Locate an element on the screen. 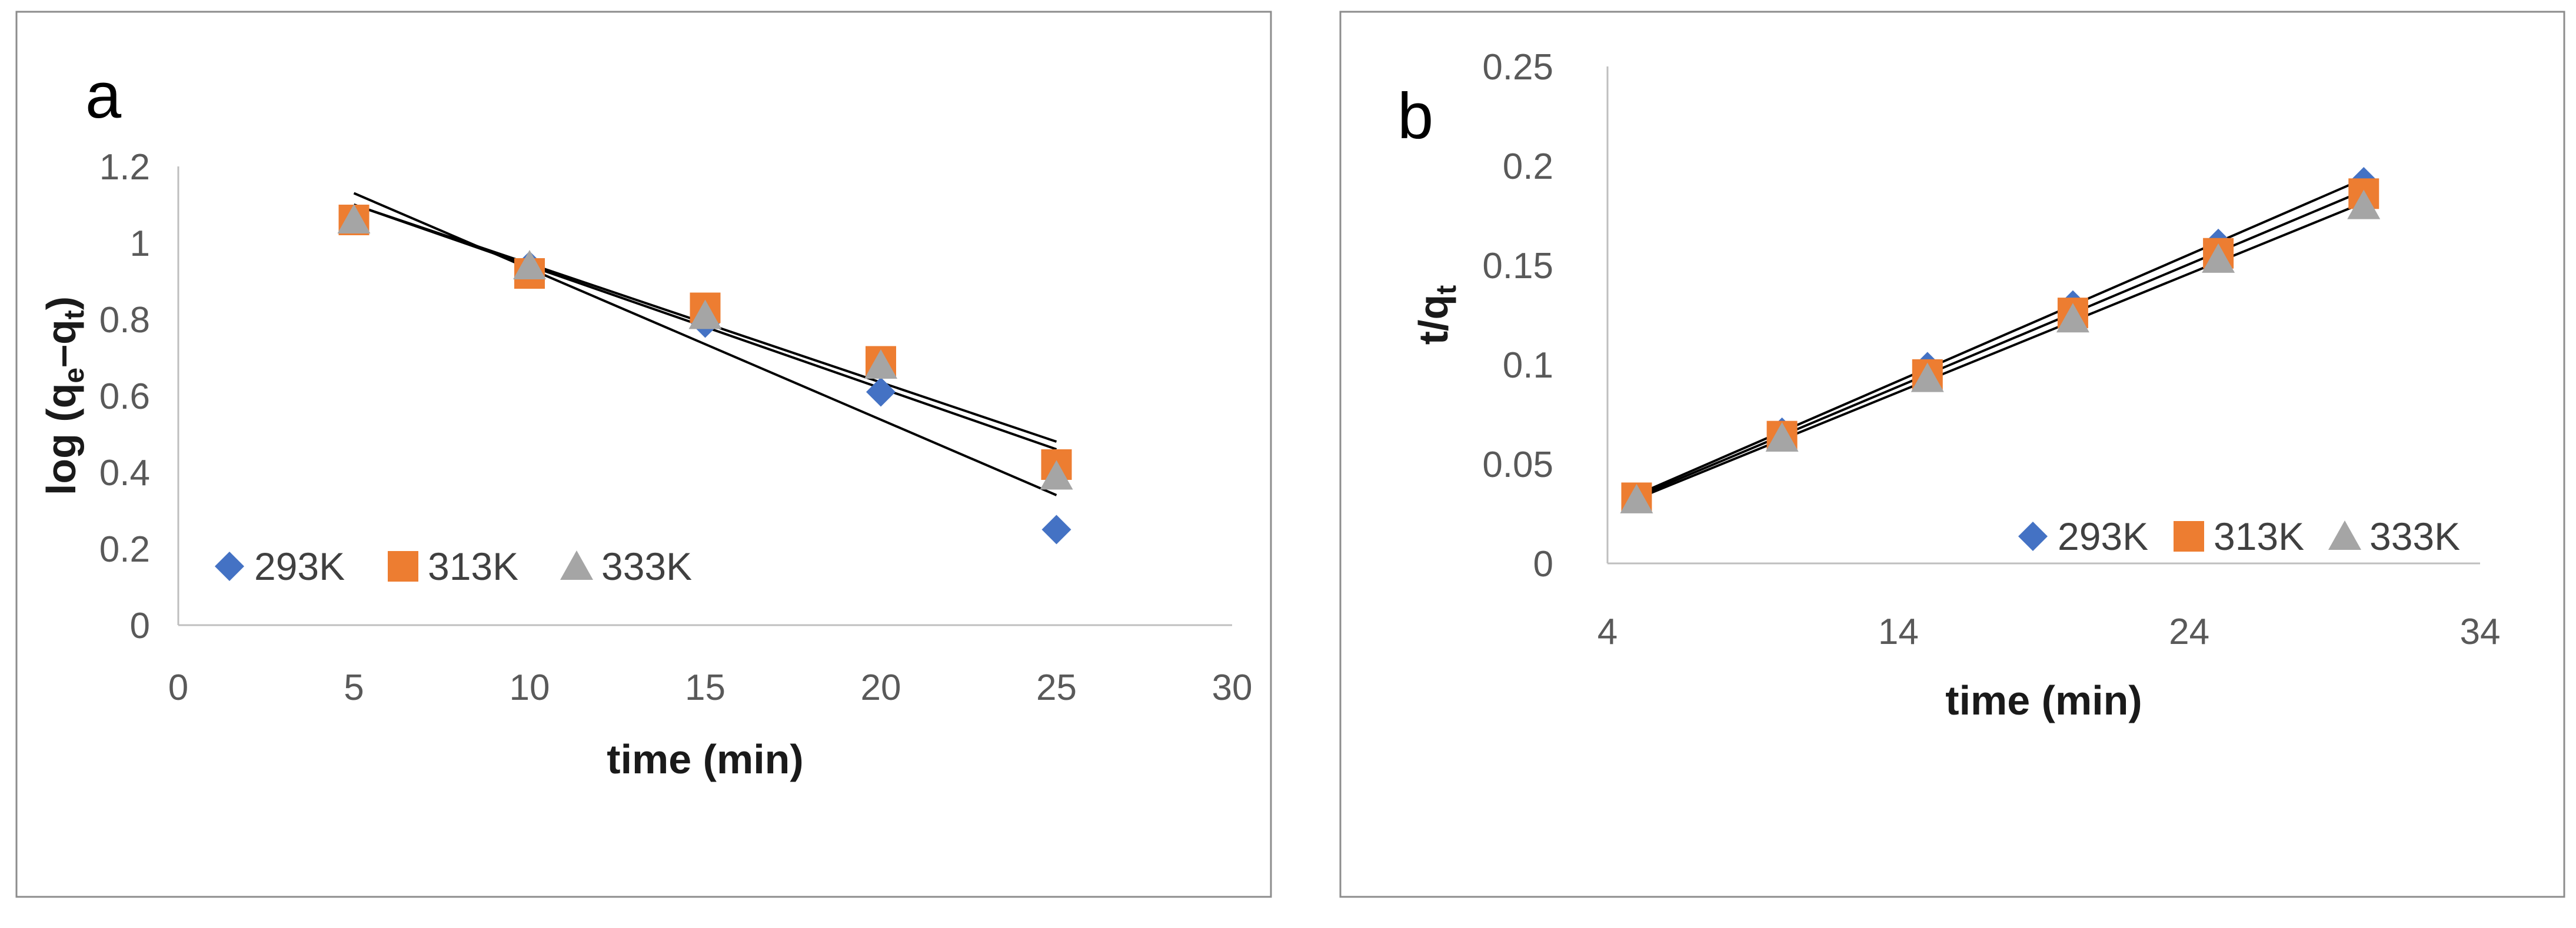  x-tick-label: 34 is located at coordinates (2480, 632).